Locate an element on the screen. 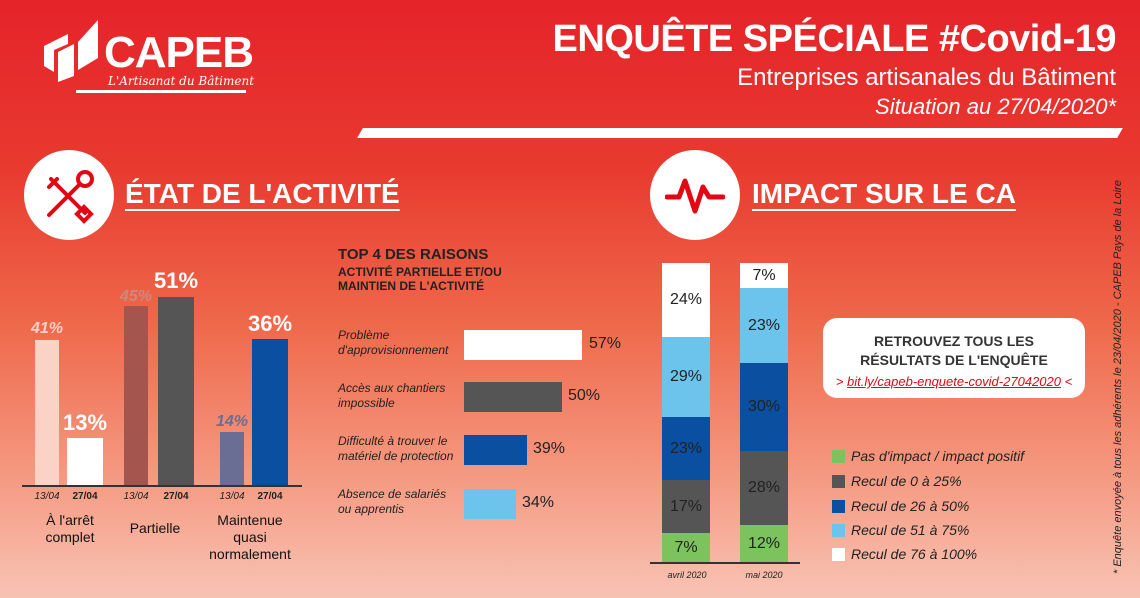 This screenshot has width=1140, height=598. seg-mai-pas-impact: 12% is located at coordinates (764, 543).